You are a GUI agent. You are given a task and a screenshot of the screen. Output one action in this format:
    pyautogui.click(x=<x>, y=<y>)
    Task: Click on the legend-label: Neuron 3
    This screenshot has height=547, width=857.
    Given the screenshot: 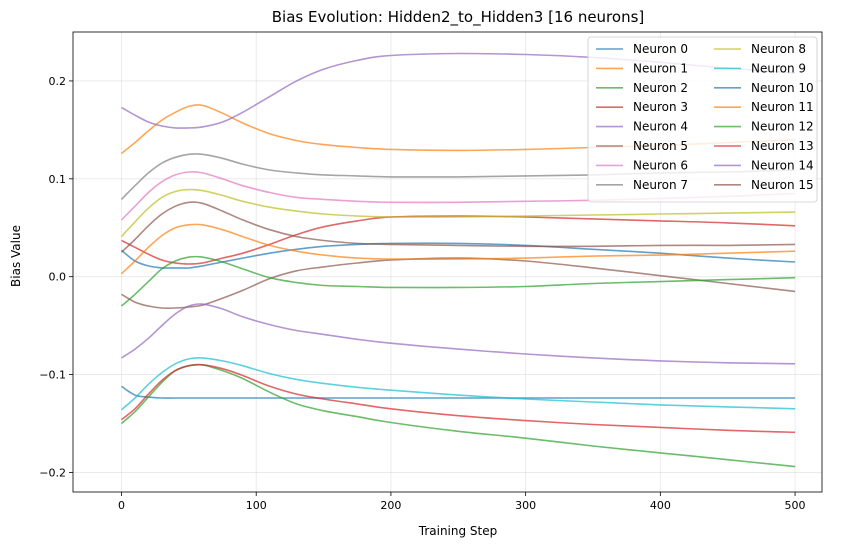 What is the action you would take?
    pyautogui.click(x=660, y=107)
    